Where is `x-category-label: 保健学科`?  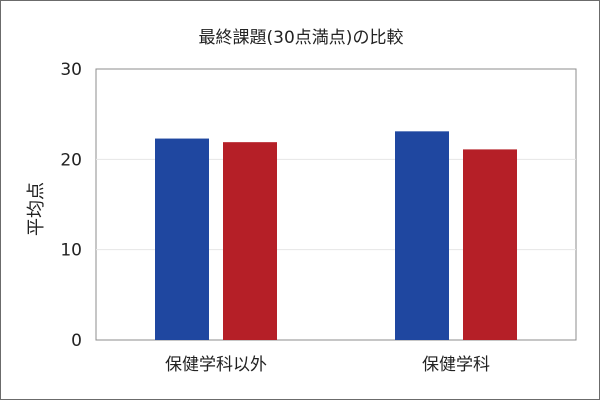 x-category-label: 保健学科 is located at coordinates (456, 365).